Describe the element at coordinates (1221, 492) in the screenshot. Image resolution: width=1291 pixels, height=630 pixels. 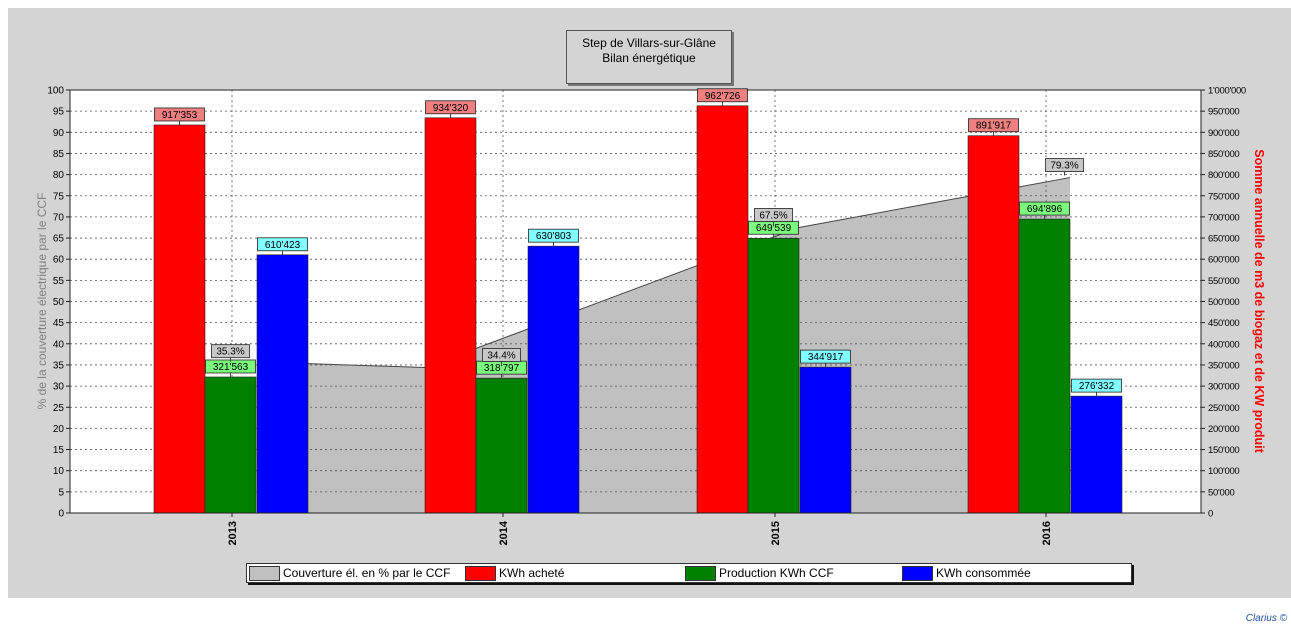
I see `right-tick-label: 50'000` at that location.